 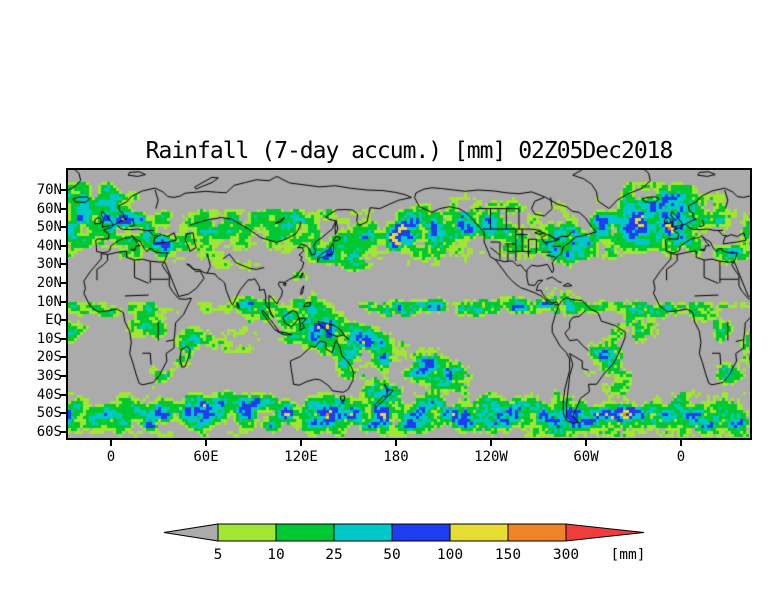 What do you see at coordinates (391, 555) in the screenshot?
I see `colorbar-tick-label: 50` at bounding box center [391, 555].